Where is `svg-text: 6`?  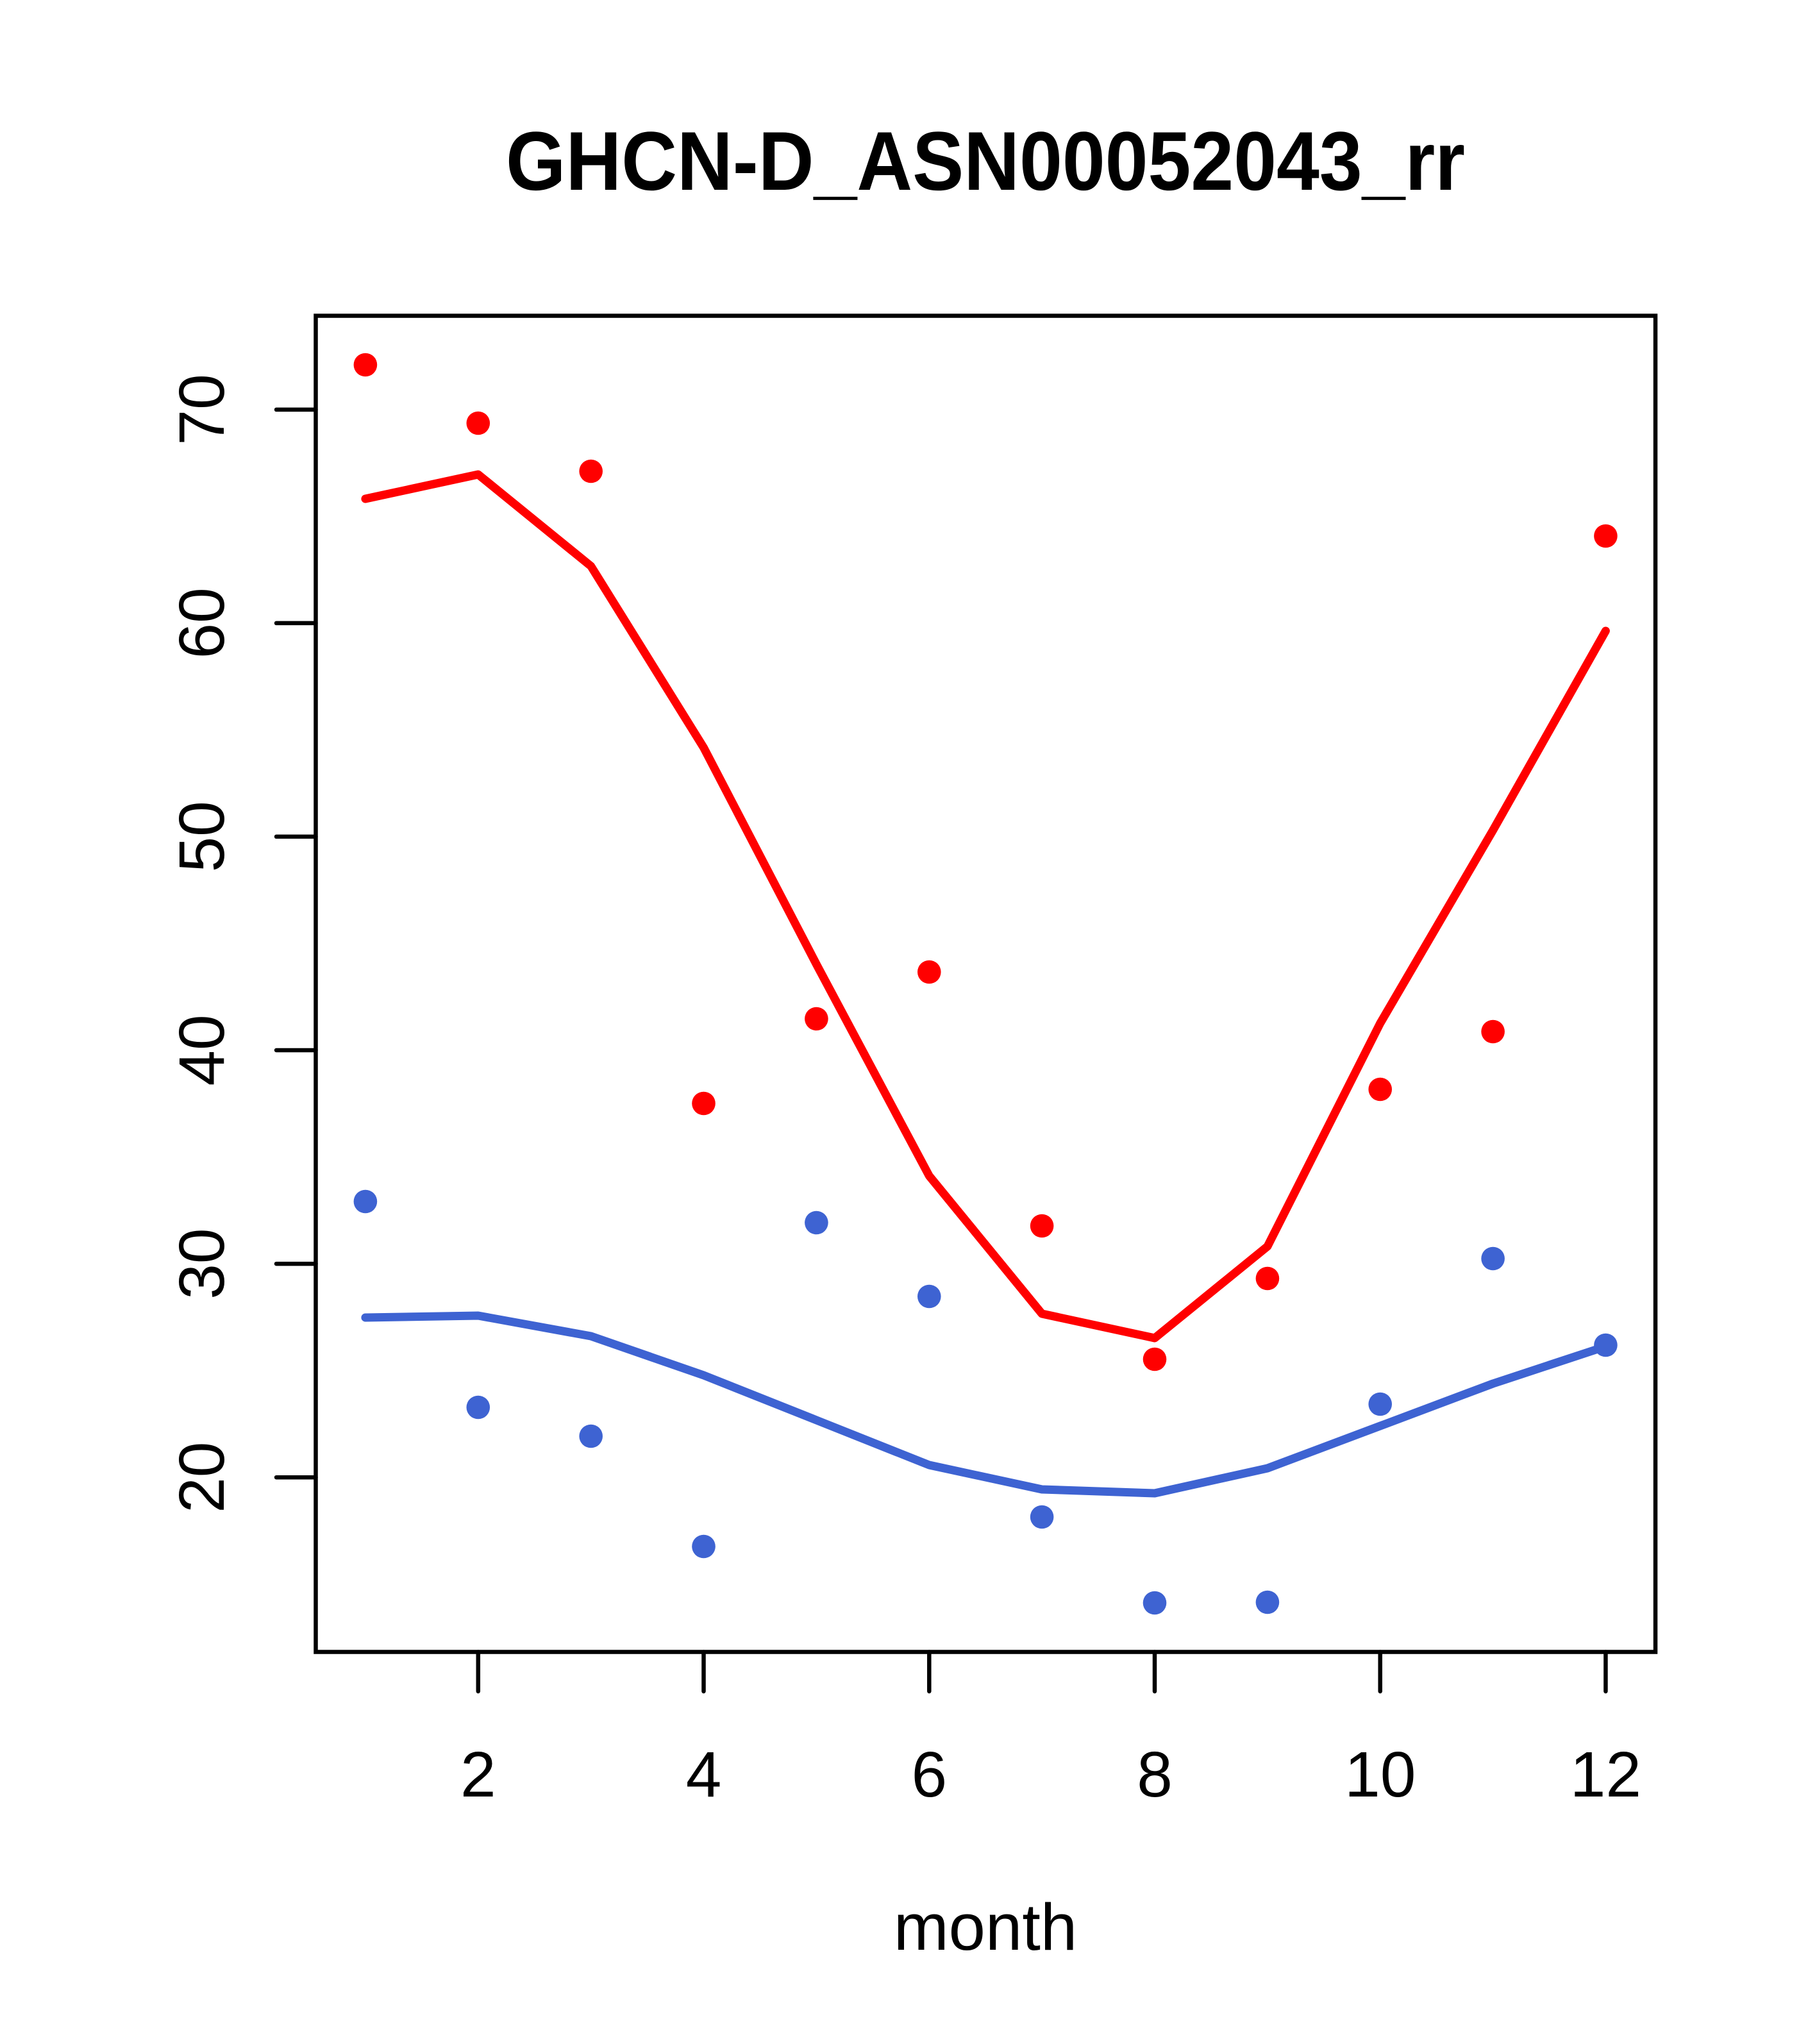
svg-text: 6 is located at coordinates (929, 1775).